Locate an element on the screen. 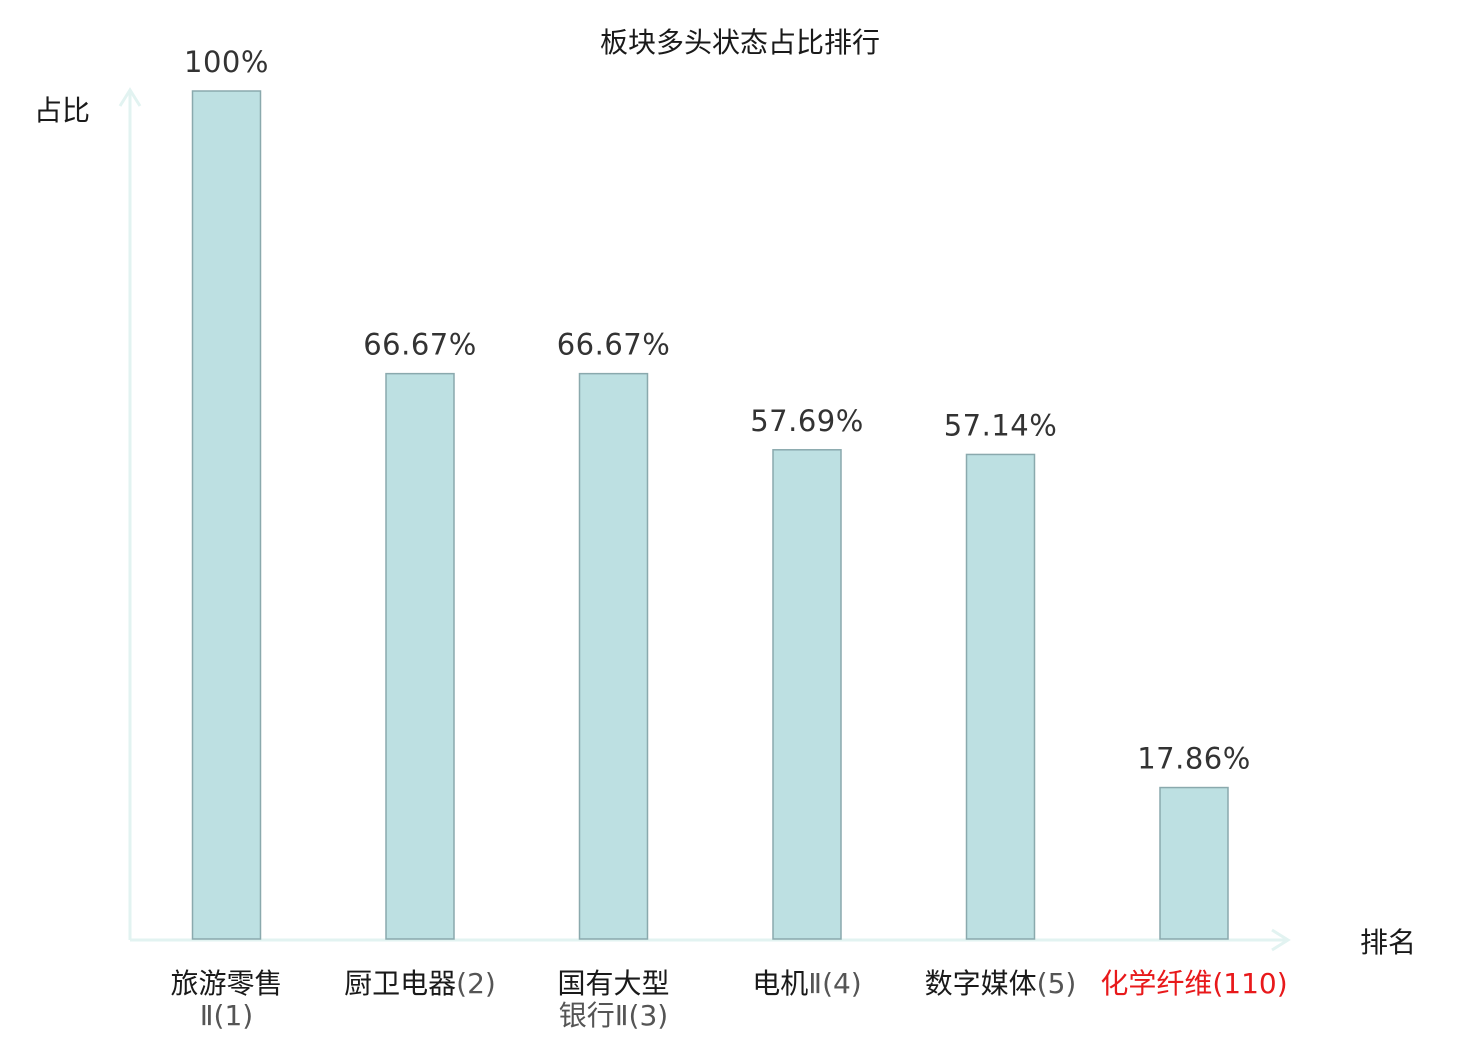 This screenshot has width=1480, height=1040. category-rank-3: 银行Ⅱ(3) is located at coordinates (613, 1015).